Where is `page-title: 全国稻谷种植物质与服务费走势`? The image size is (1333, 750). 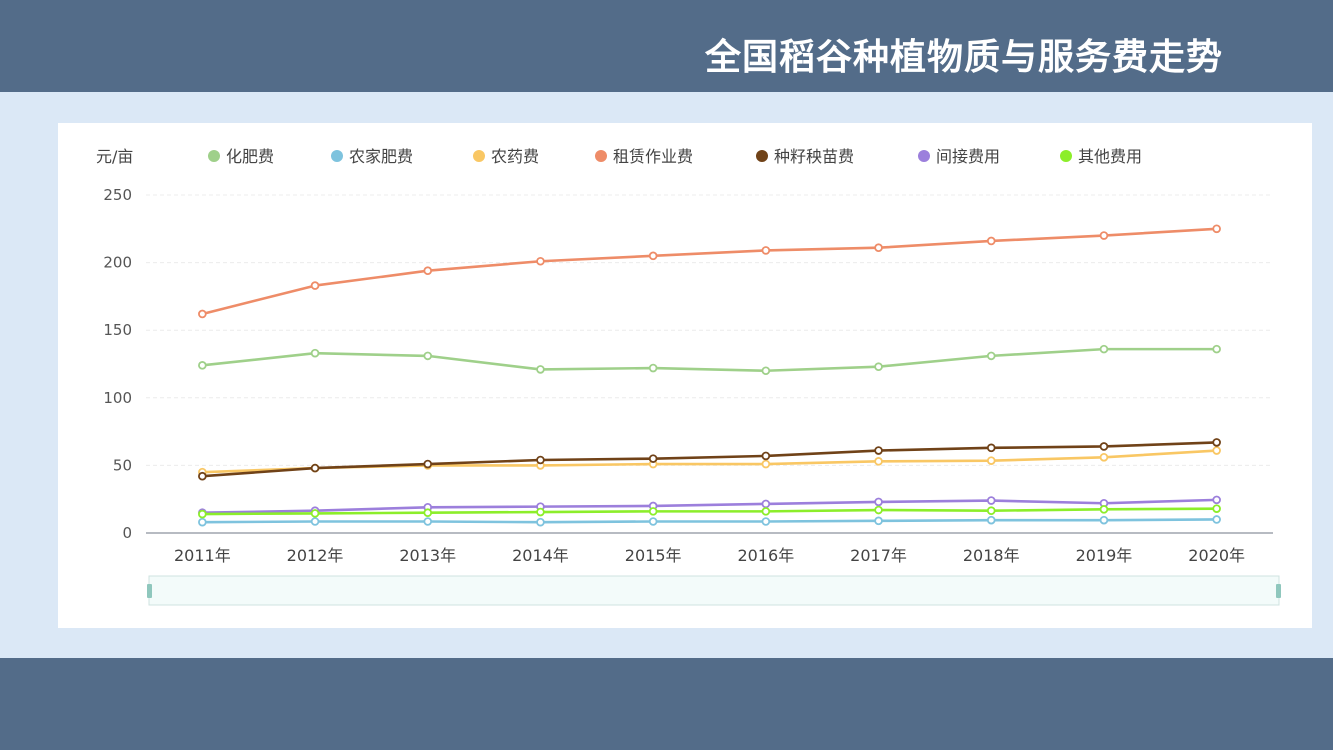
page-title: 全国稻谷种植物质与服务费走势 is located at coordinates (963, 57).